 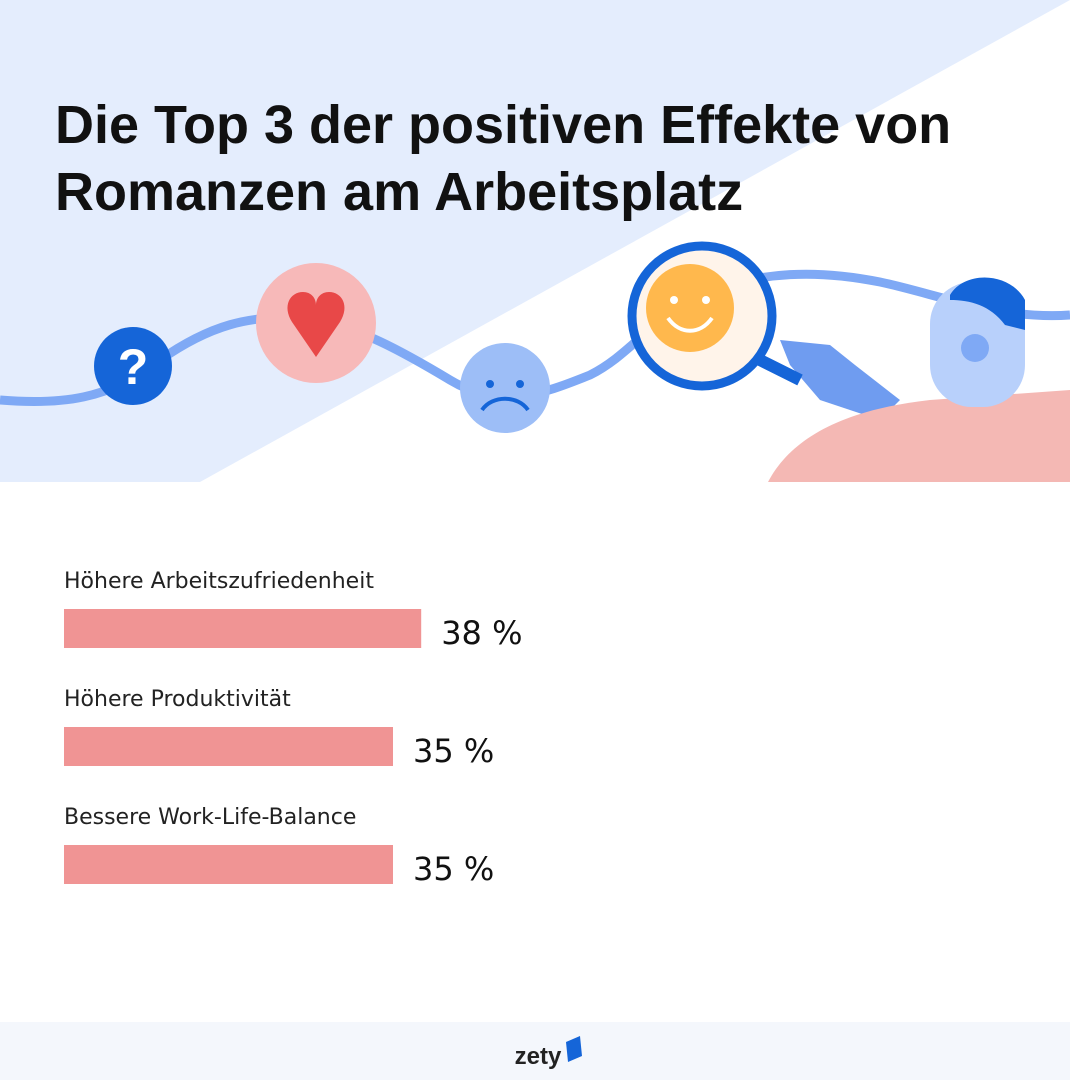 I want to click on hand, so click(x=840, y=380).